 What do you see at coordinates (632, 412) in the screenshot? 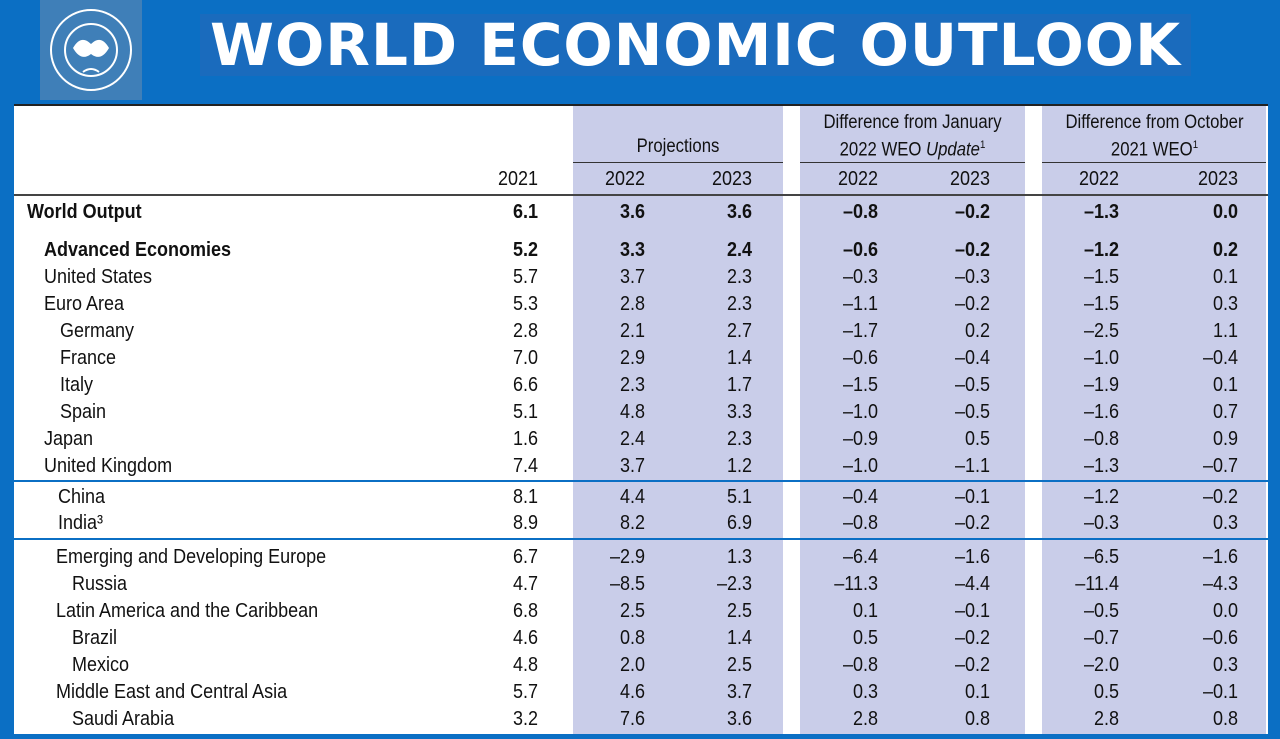
I see `cell-value: 4.8` at bounding box center [632, 412].